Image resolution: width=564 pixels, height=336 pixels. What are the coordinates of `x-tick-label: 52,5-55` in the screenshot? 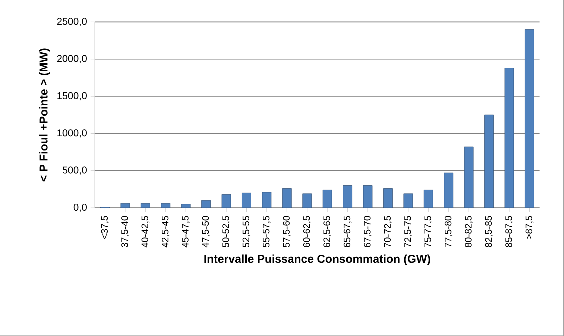 It's located at (246, 232).